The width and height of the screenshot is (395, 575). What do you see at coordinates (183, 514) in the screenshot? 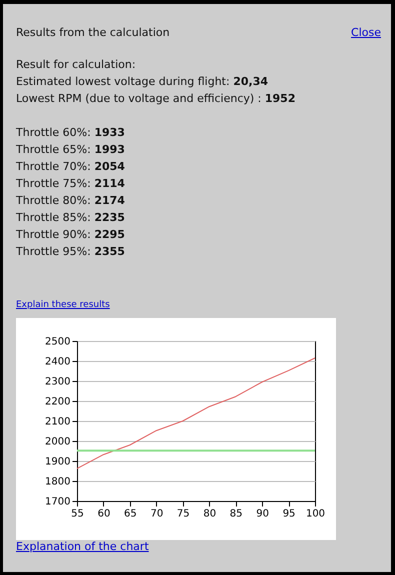
I see `x-tick-label: 75` at bounding box center [183, 514].